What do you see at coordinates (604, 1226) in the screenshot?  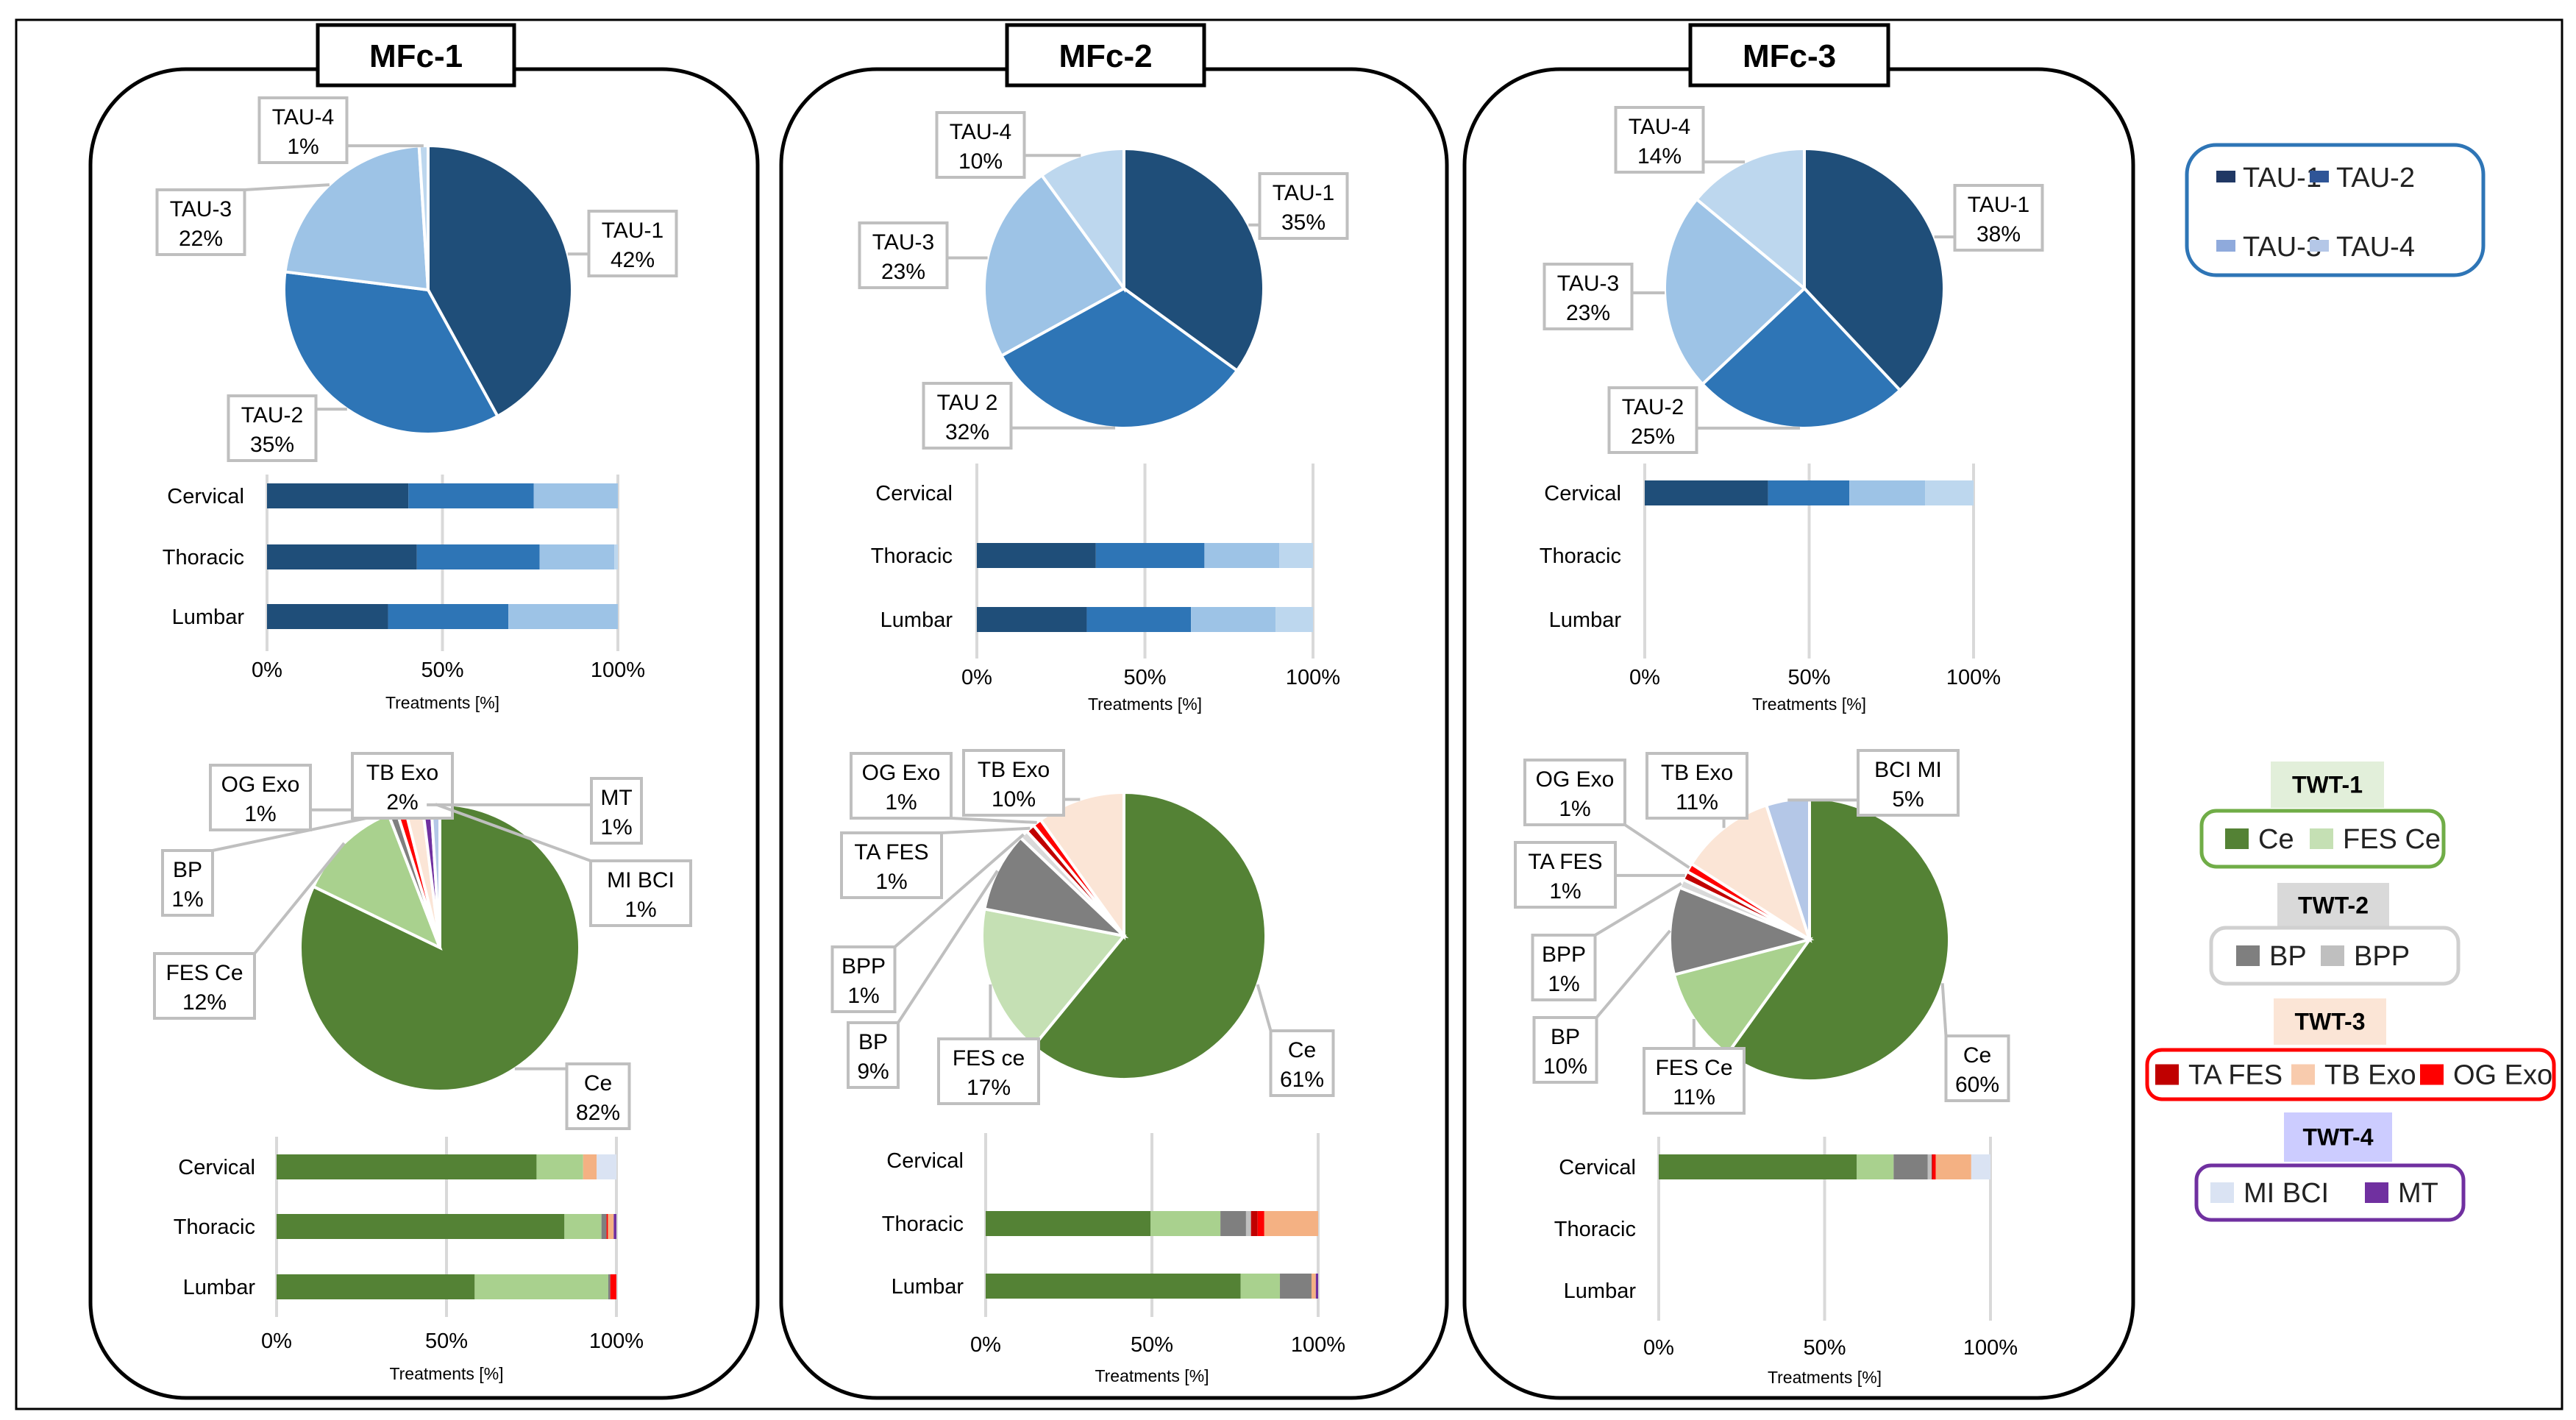 I see `bar-segment-bp` at bounding box center [604, 1226].